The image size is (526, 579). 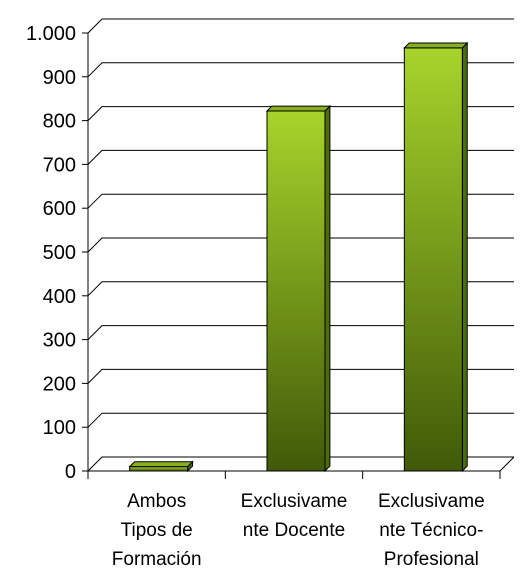 What do you see at coordinates (59, 78) in the screenshot?
I see `y-tick-label: 900` at bounding box center [59, 78].